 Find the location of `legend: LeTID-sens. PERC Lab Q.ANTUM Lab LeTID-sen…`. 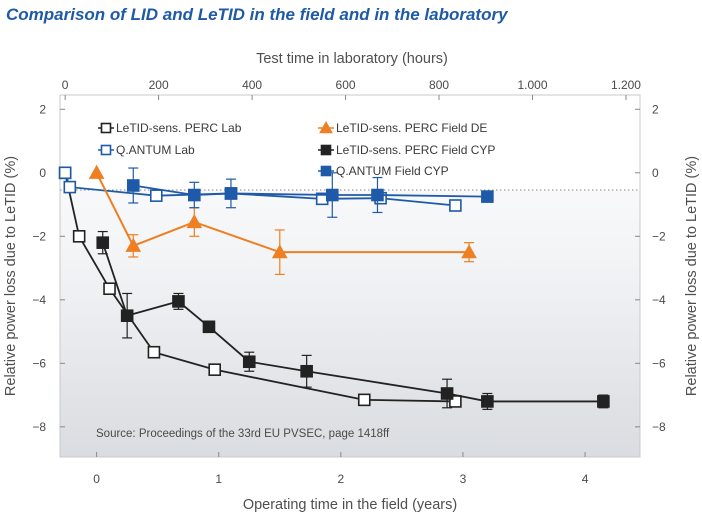

legend: LeTID-sens. PERC Lab Q.ANTUM Lab LeTID-sen… is located at coordinates (296, 149).